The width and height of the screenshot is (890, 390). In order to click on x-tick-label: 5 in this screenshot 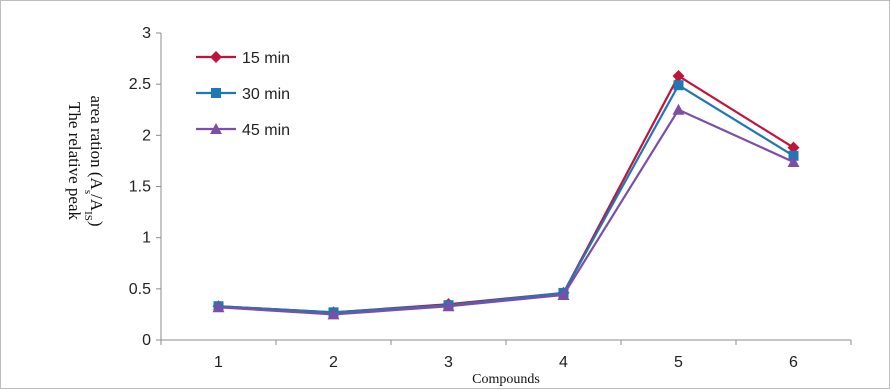, I will do `click(678, 362)`.